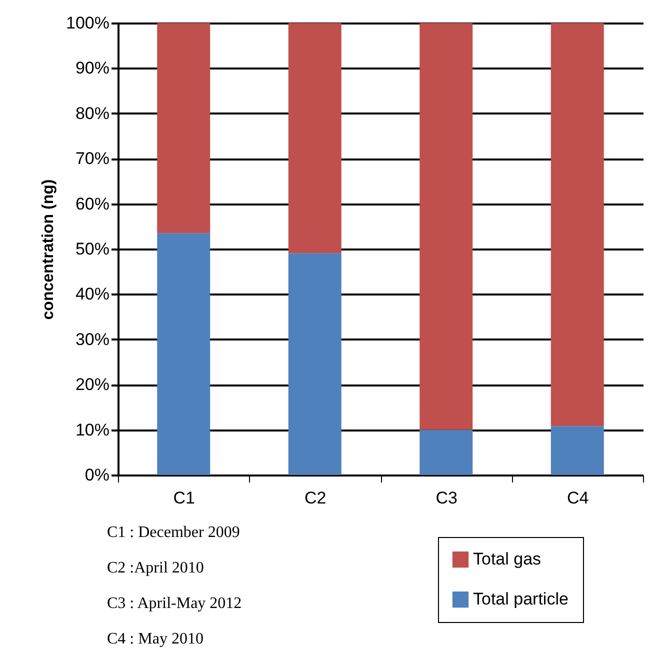  What do you see at coordinates (507, 559) in the screenshot?
I see `legend-label: Total gas` at bounding box center [507, 559].